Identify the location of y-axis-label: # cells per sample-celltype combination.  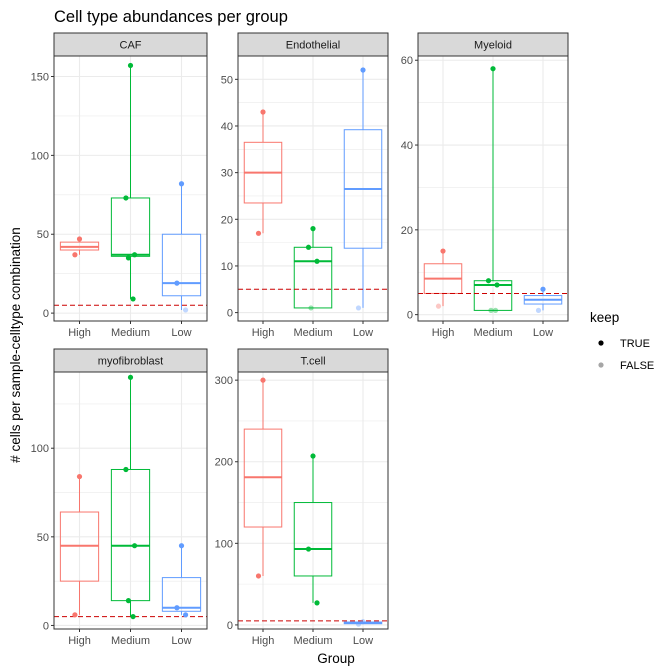
(15, 345).